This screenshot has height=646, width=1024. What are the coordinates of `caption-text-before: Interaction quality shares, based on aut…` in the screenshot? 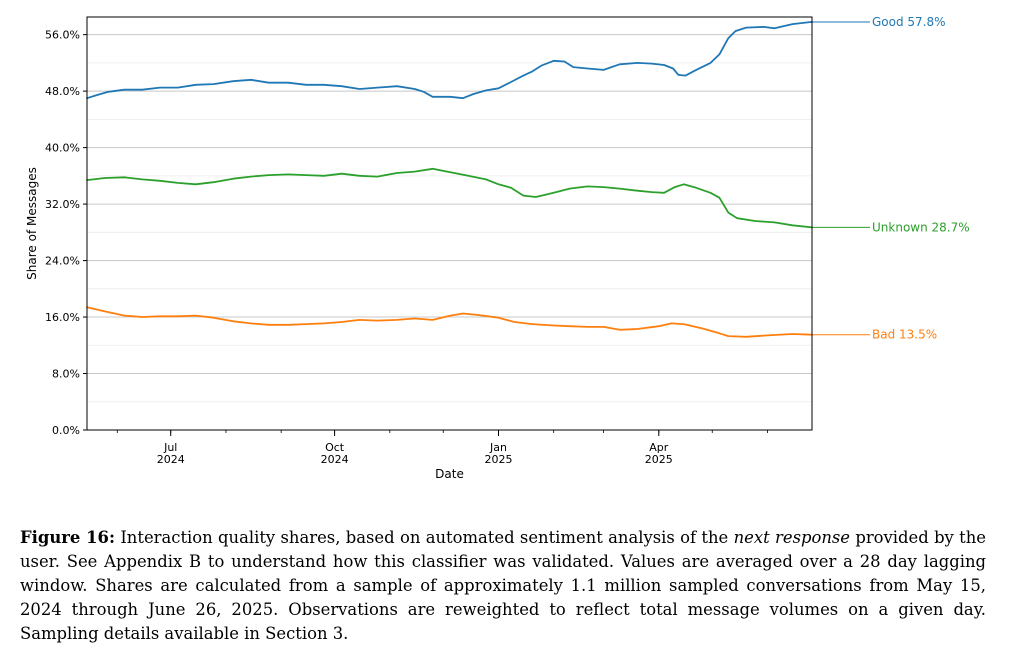 It's located at (424, 538).